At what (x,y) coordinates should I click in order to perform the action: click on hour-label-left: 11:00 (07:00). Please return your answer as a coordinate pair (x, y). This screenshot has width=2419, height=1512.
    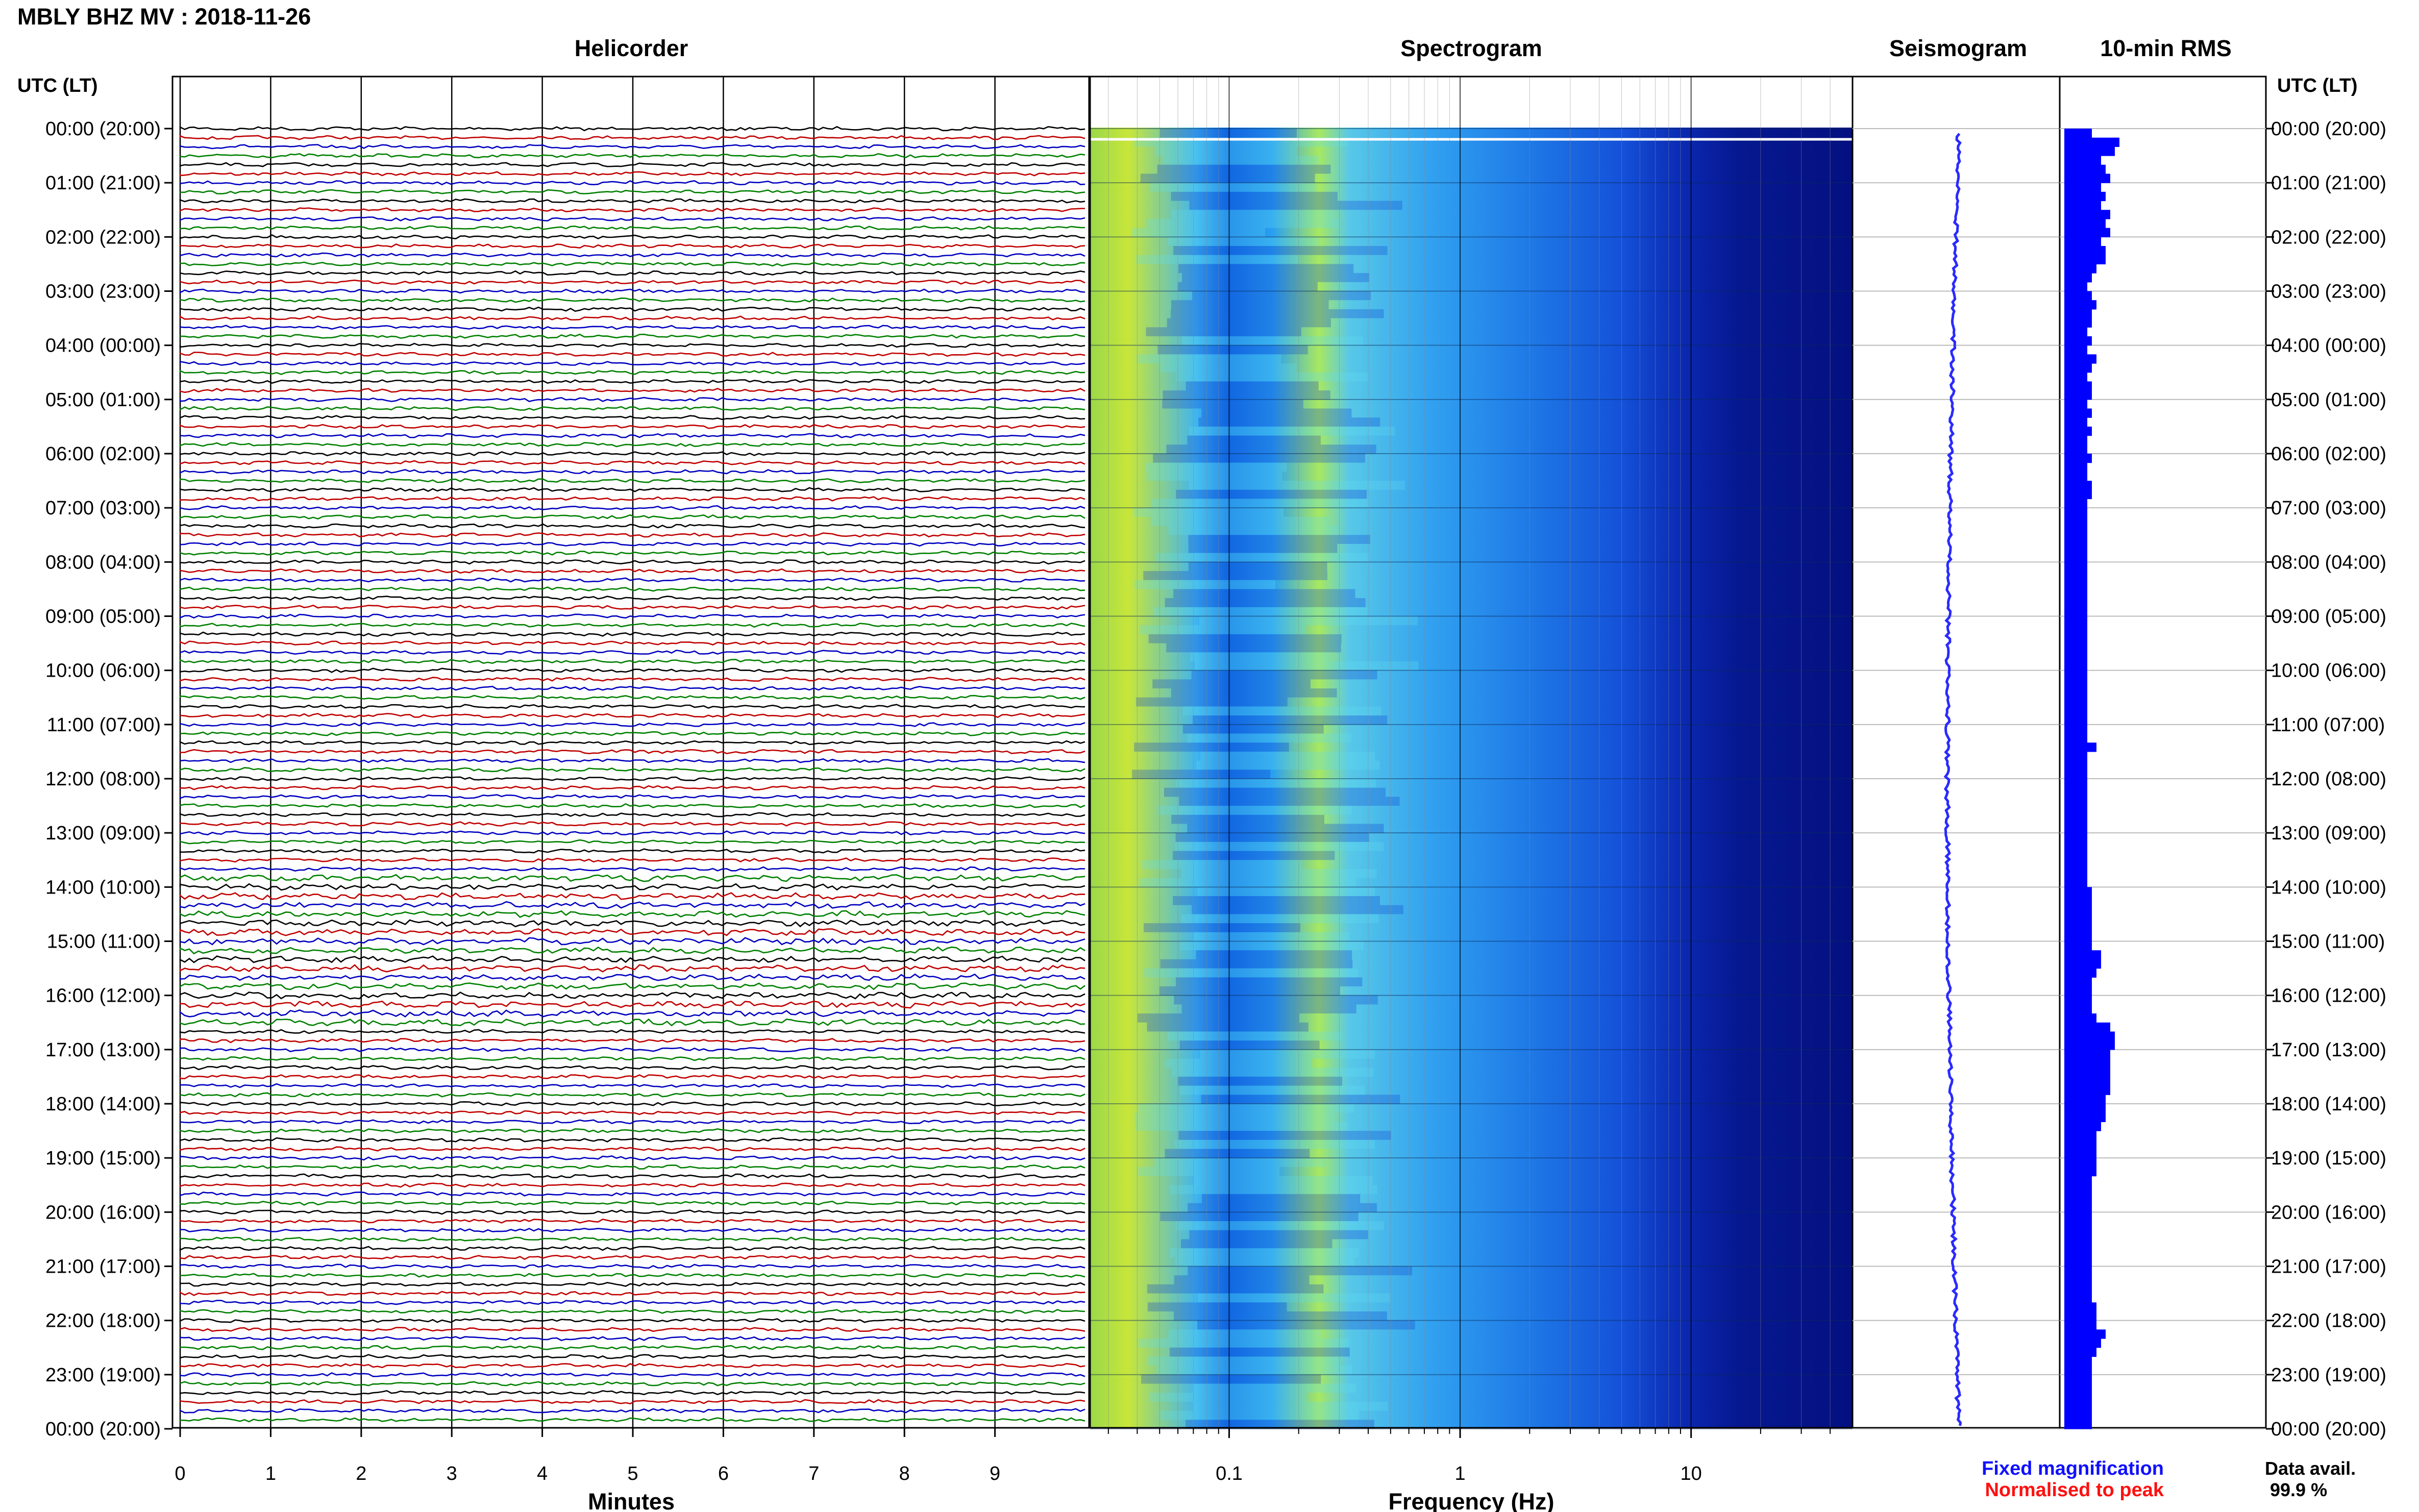
    Looking at the image, I should click on (104, 725).